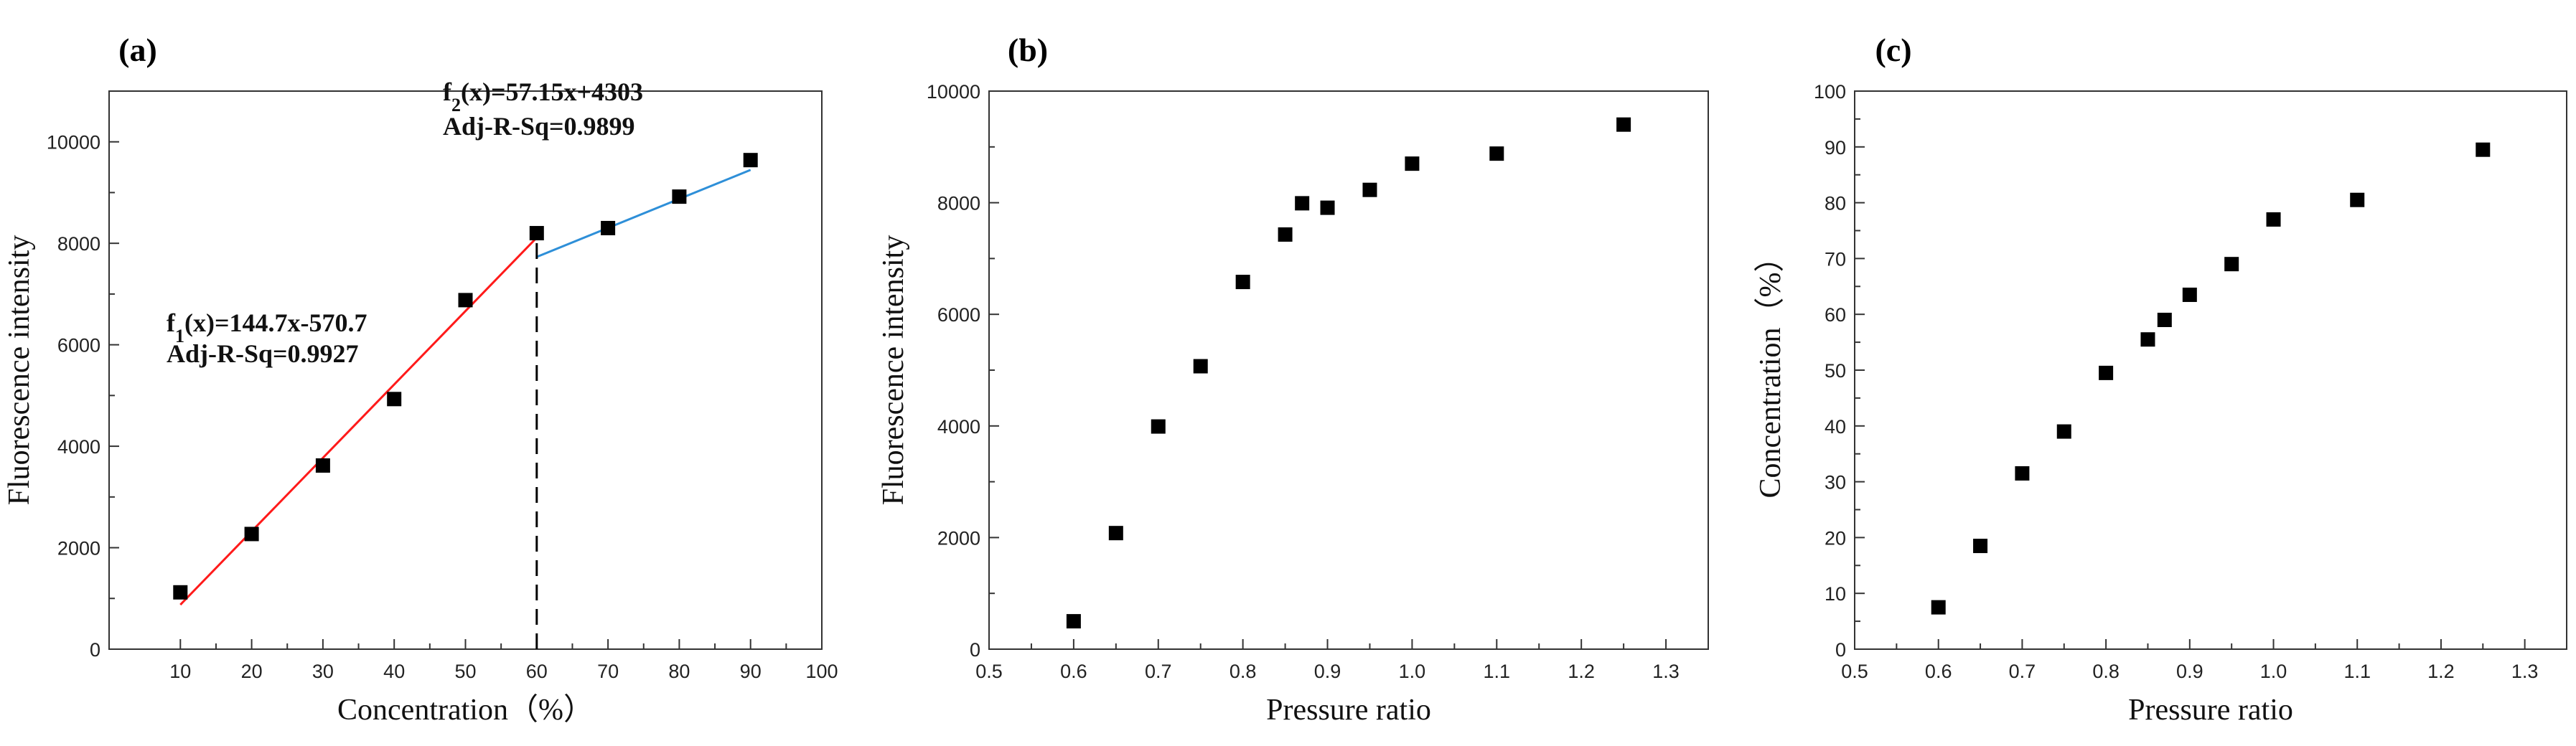  I want to click on x-tick-label: 60, so click(537, 672).